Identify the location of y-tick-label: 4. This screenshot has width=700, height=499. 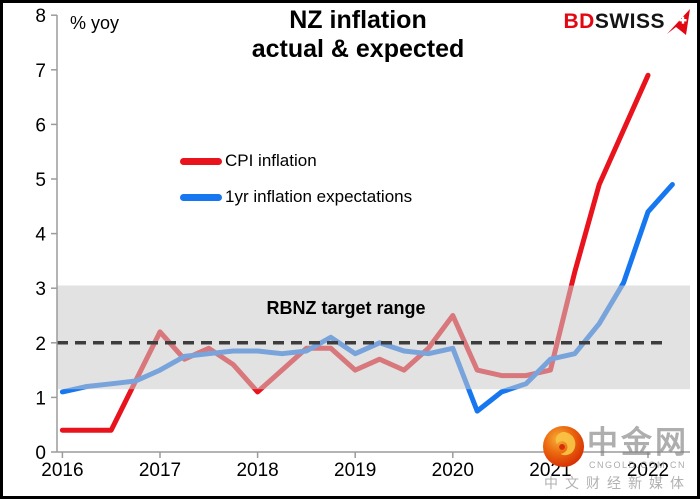
(40, 235).